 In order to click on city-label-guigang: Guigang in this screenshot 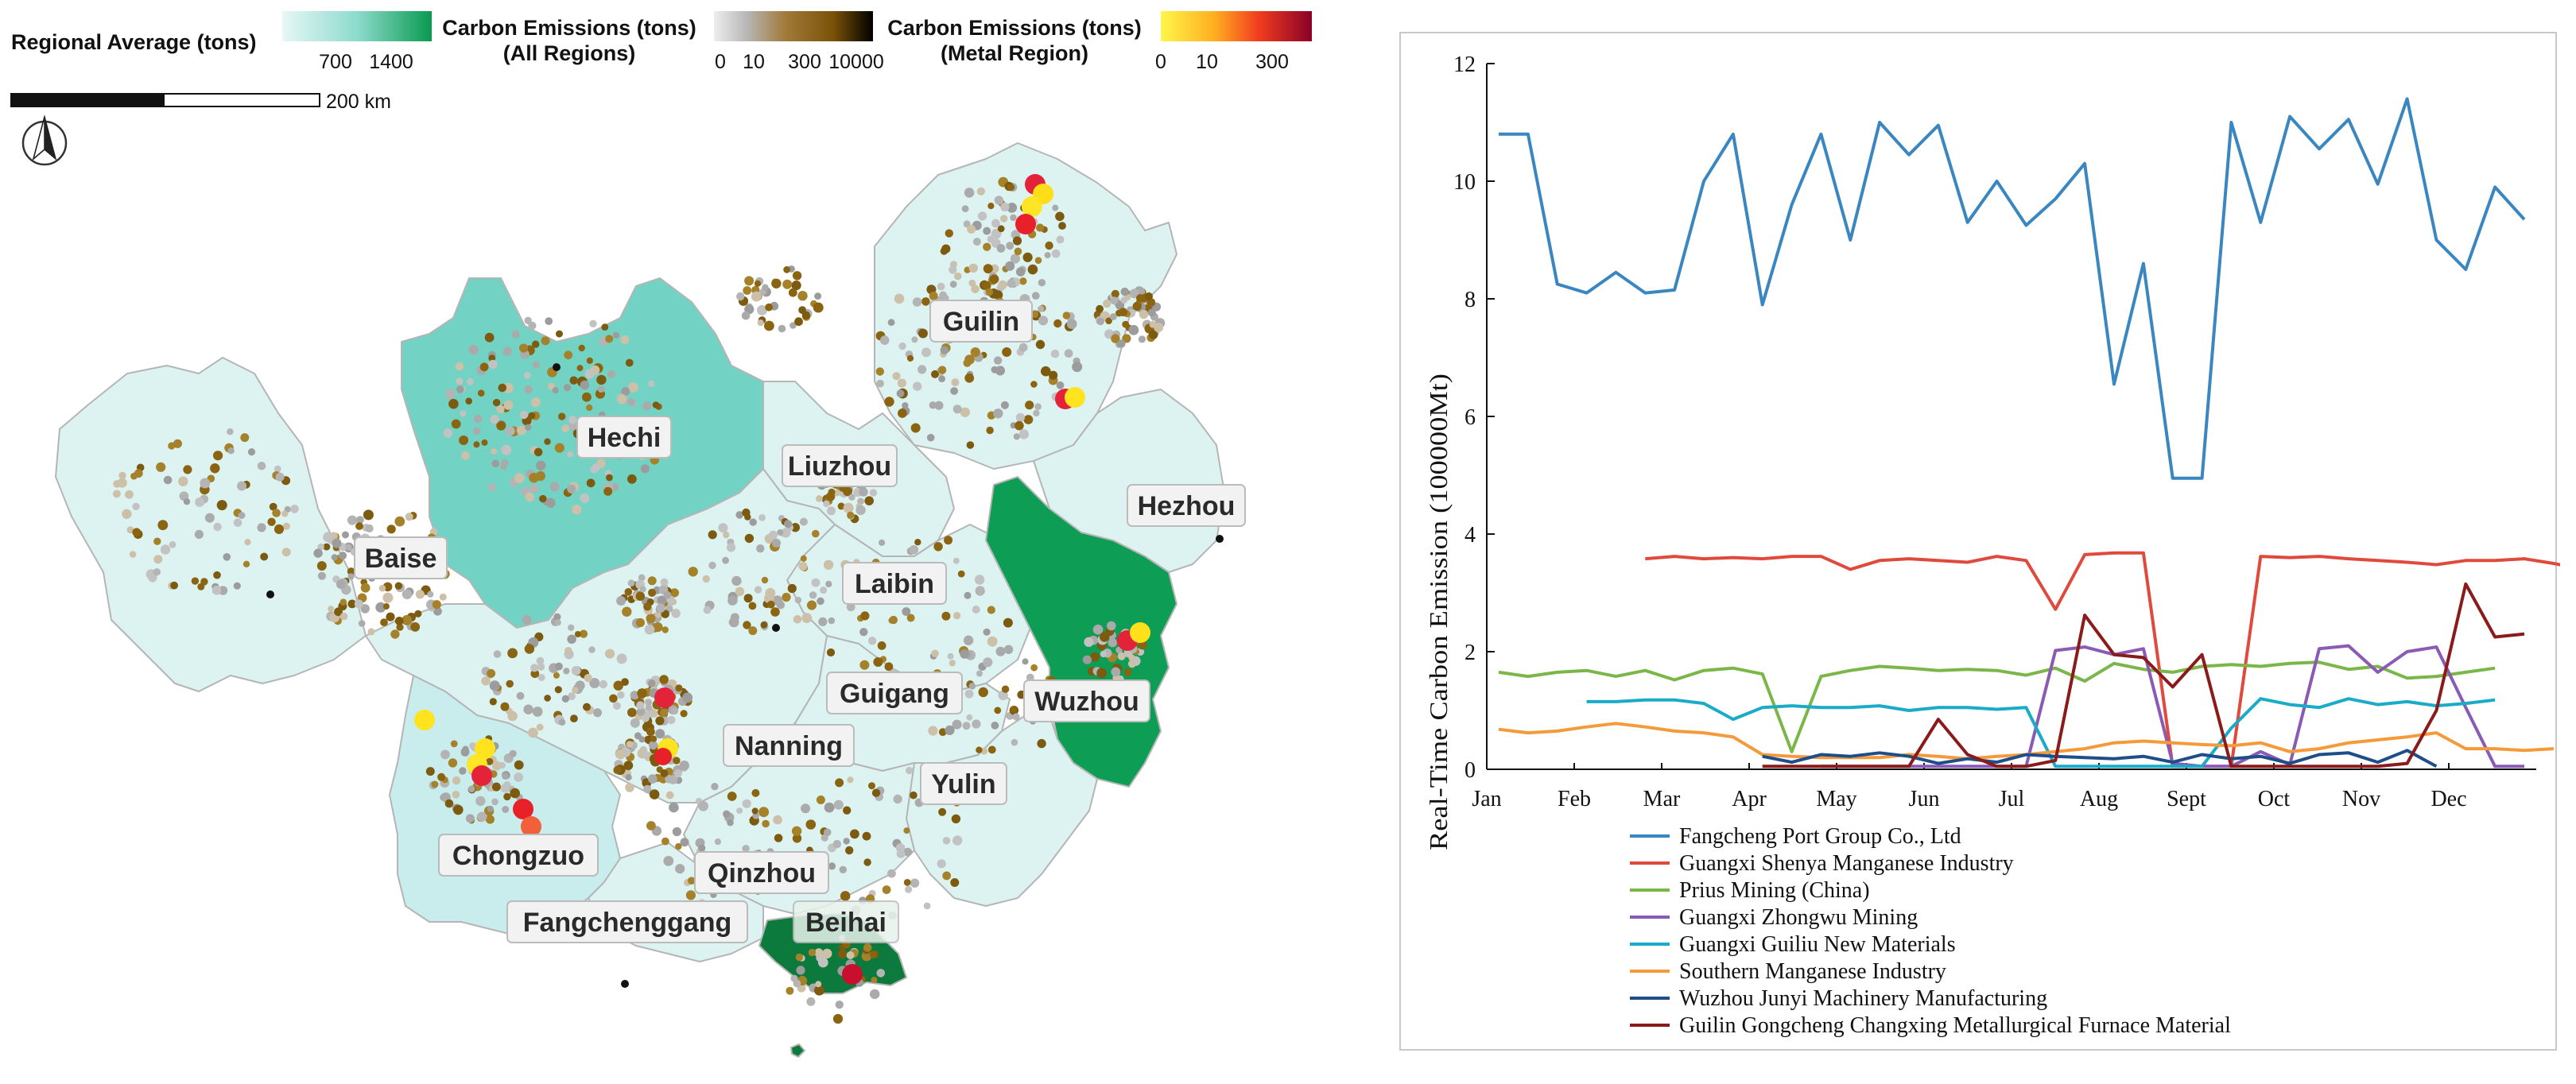, I will do `click(894, 693)`.